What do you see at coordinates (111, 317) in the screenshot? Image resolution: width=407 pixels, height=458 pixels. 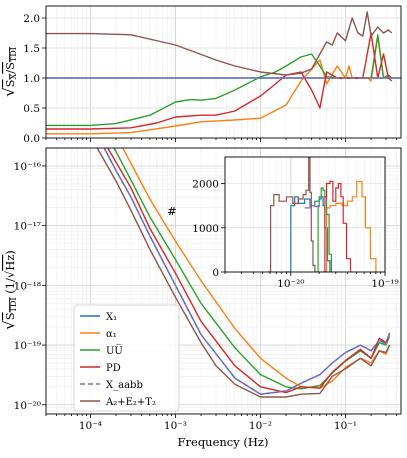 I see `legend-label-X1: X₁` at bounding box center [111, 317].